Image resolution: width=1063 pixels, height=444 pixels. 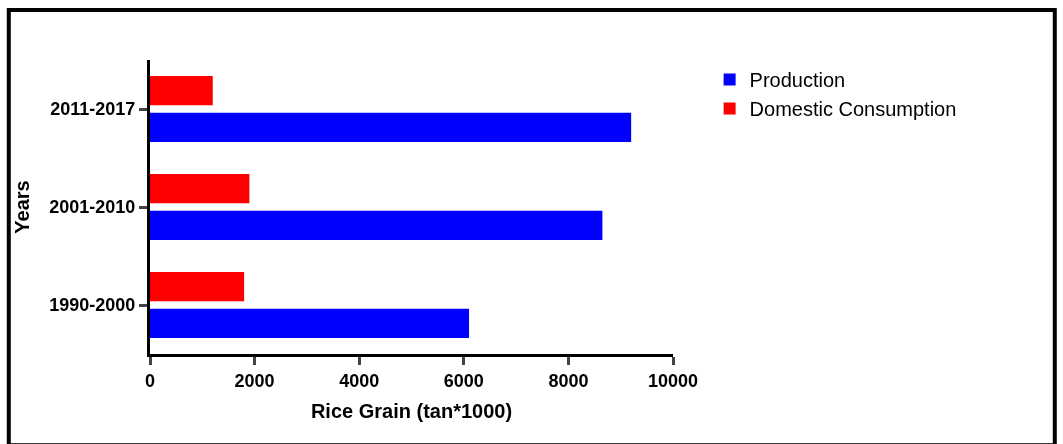 I want to click on x-tick-label: 4000, so click(x=359, y=380).